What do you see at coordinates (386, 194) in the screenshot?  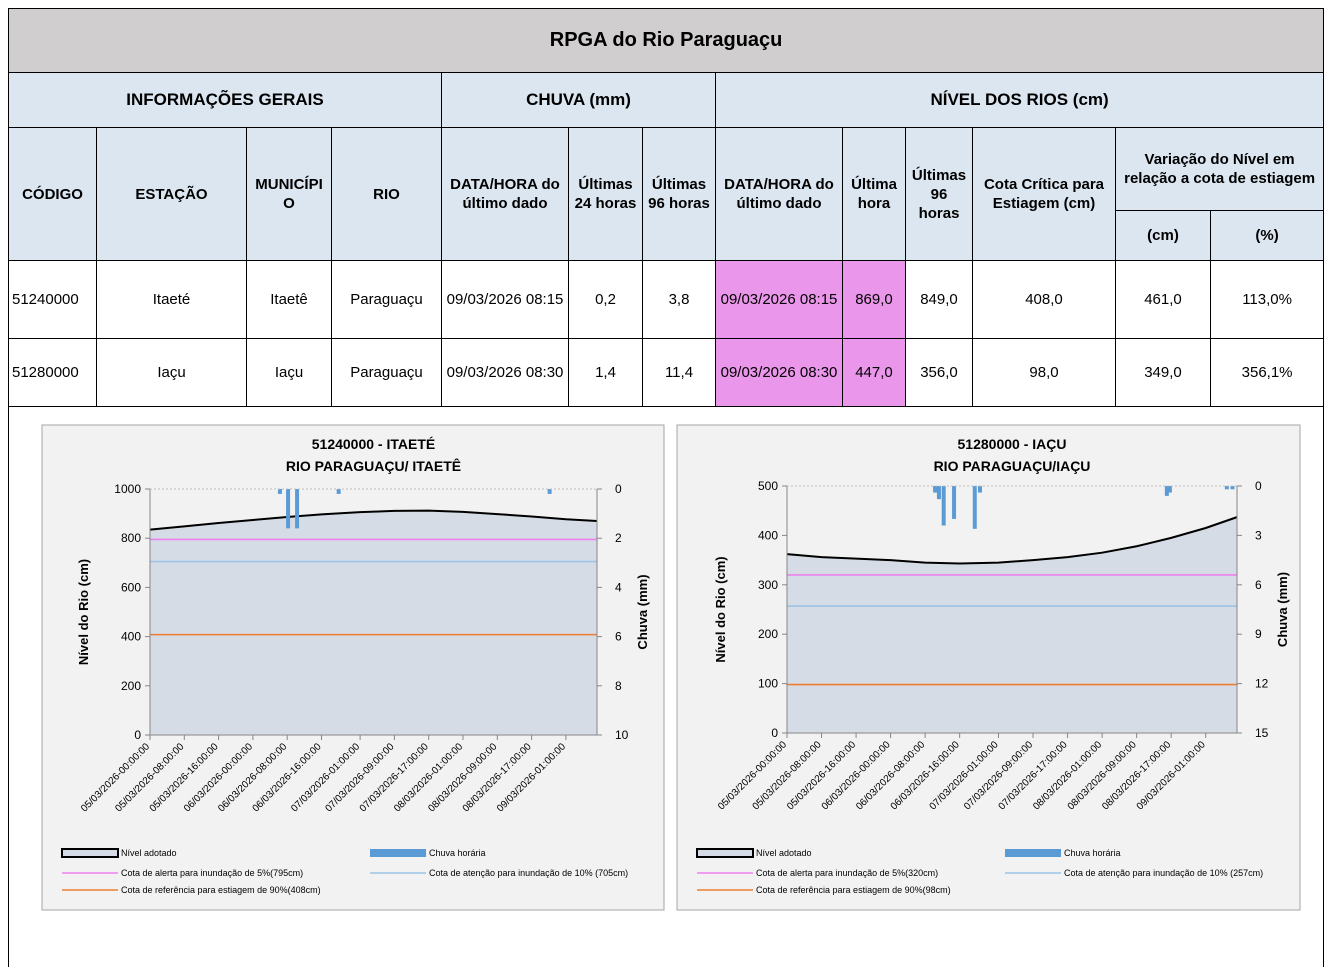 I see `column-header: RIO` at bounding box center [386, 194].